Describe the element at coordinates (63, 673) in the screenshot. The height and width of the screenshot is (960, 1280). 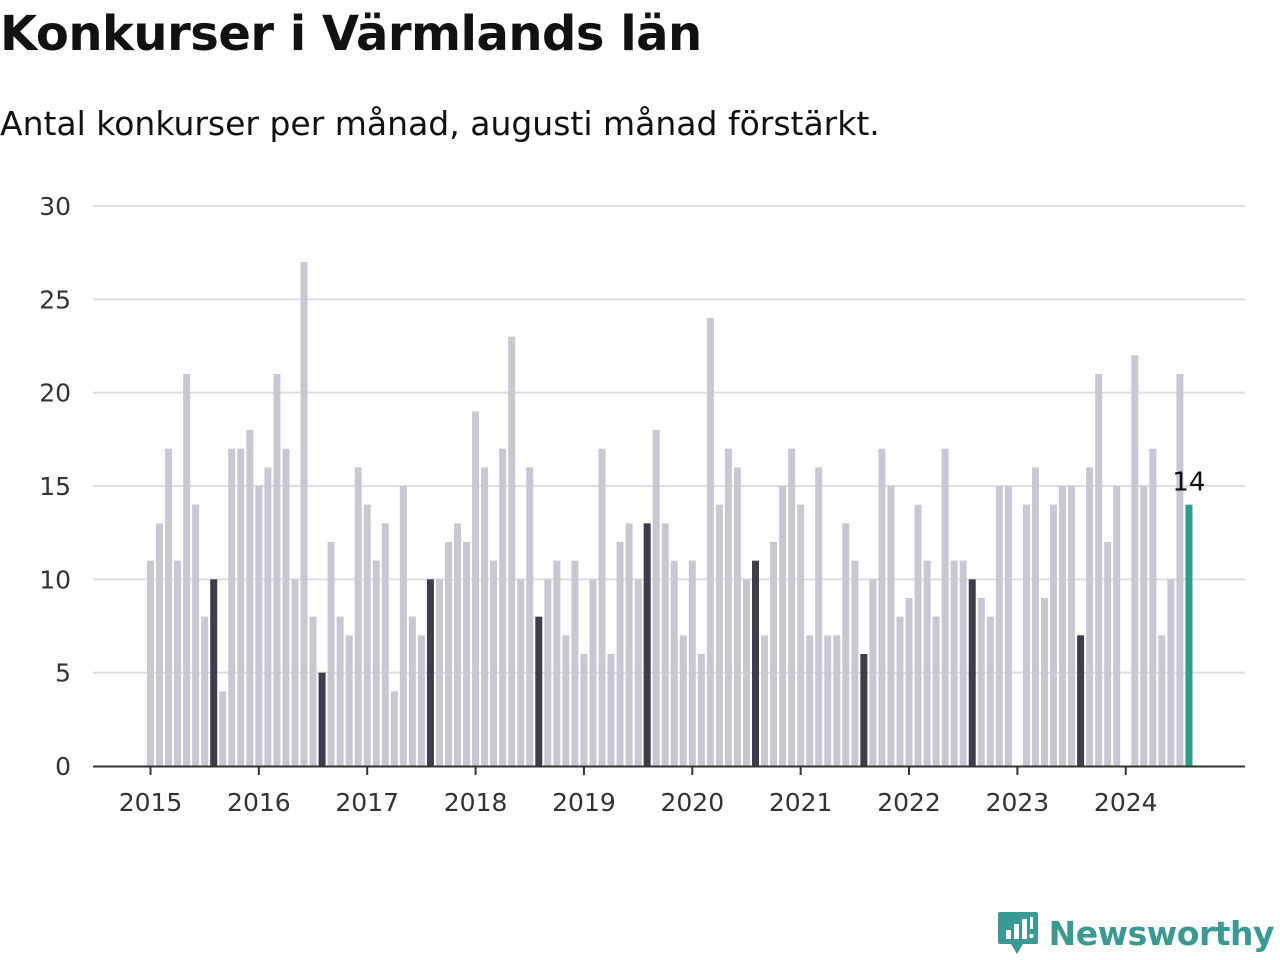
I see `y-tick-label: 5` at that location.